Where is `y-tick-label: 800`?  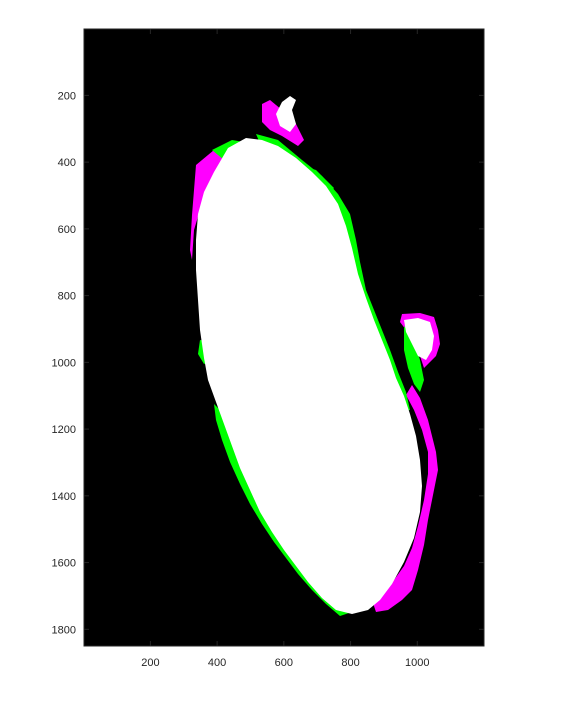 y-tick-label: 800 is located at coordinates (67, 297).